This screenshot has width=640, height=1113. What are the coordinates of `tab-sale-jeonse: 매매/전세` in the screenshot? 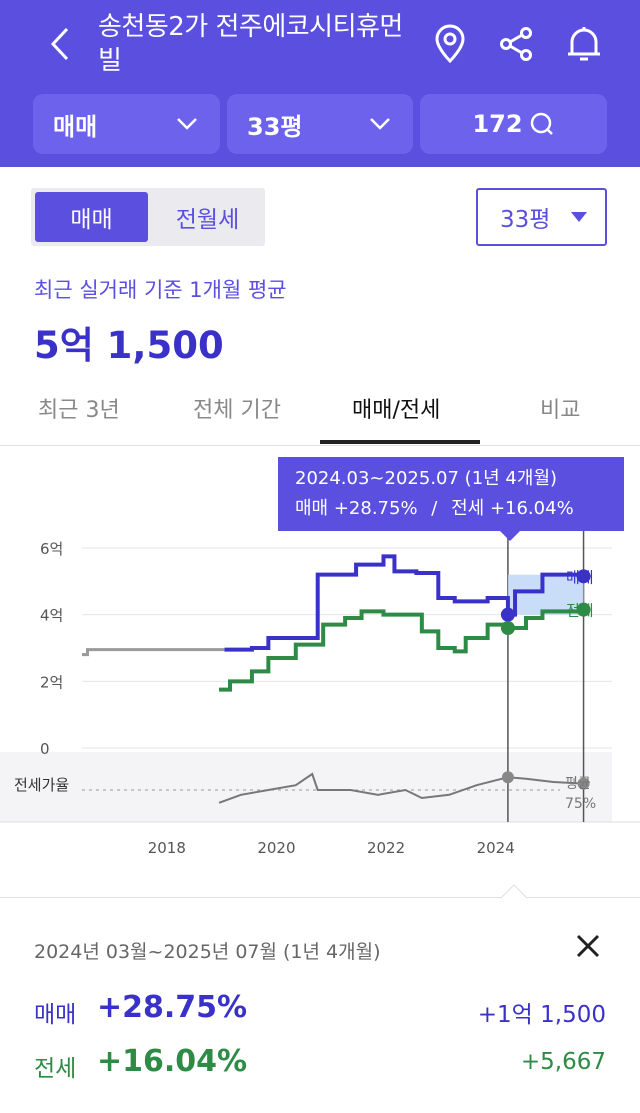 It's located at (396, 410).